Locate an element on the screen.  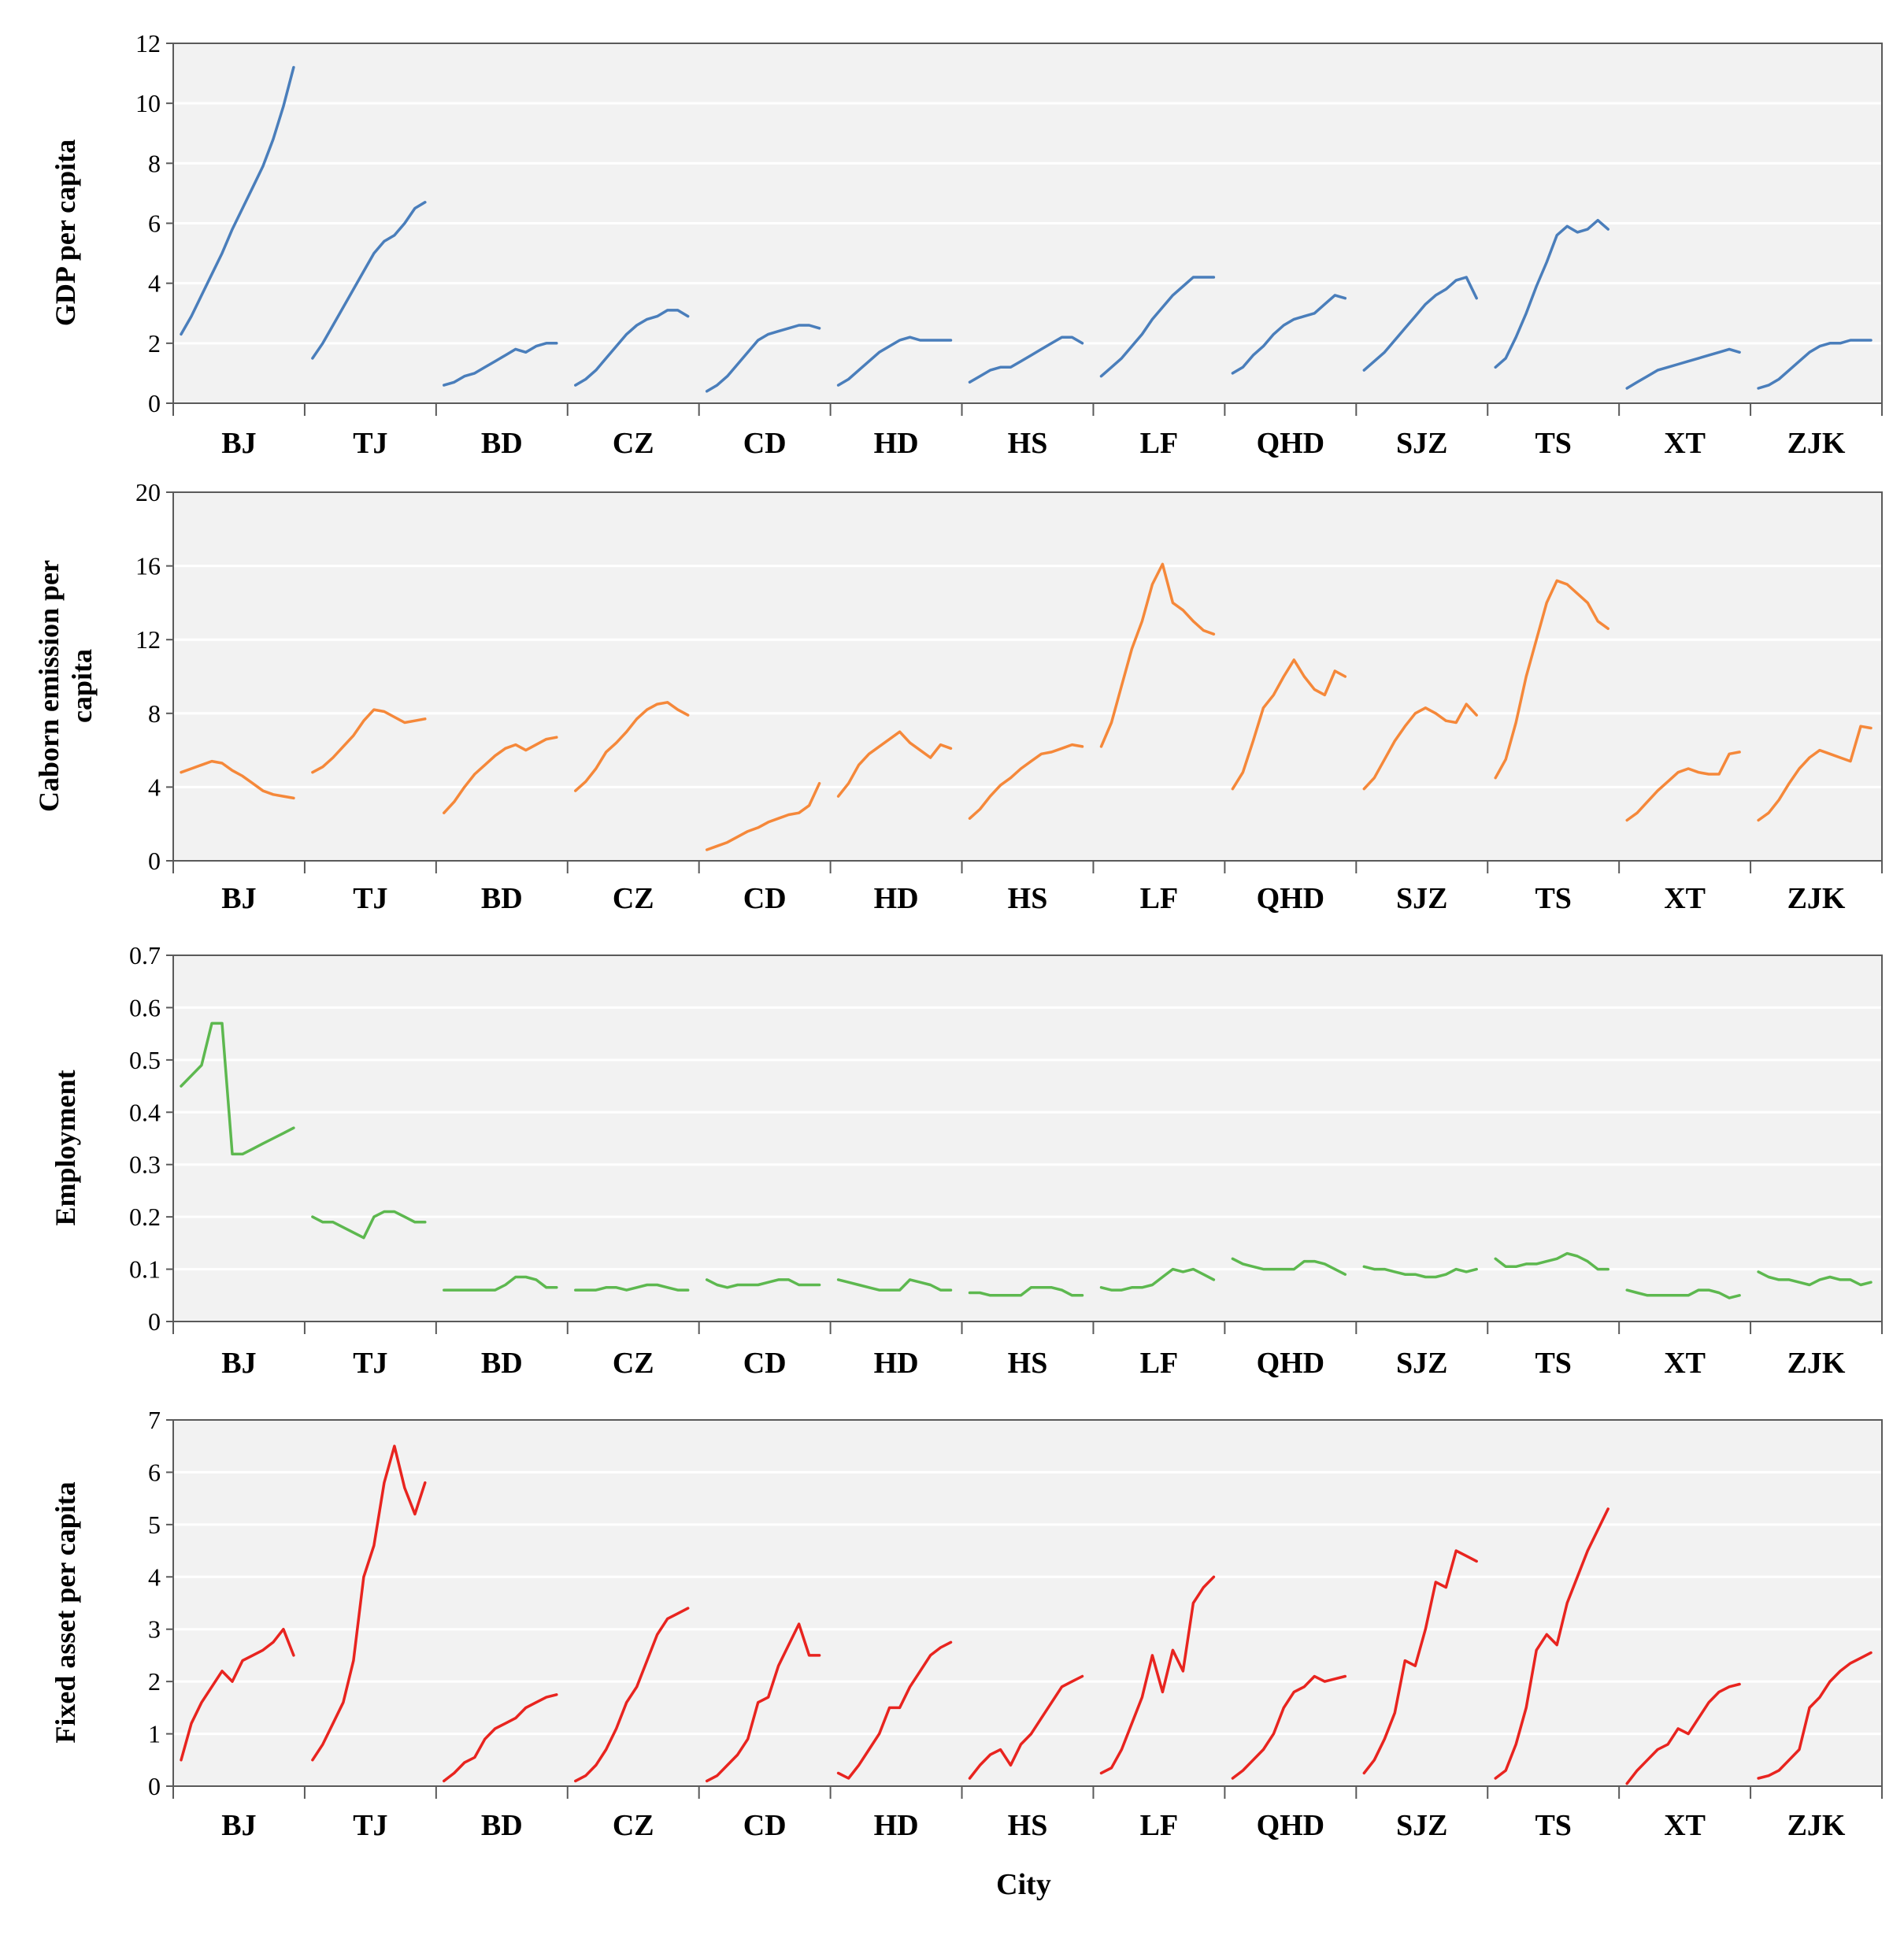
series-line-TJ is located at coordinates (369, 1225).